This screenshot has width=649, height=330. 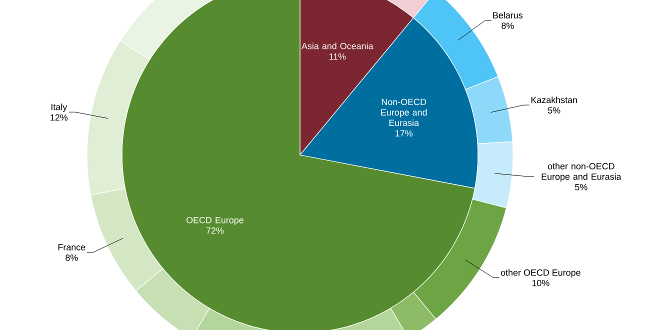 I want to click on data-label: 11%, so click(x=337, y=56).